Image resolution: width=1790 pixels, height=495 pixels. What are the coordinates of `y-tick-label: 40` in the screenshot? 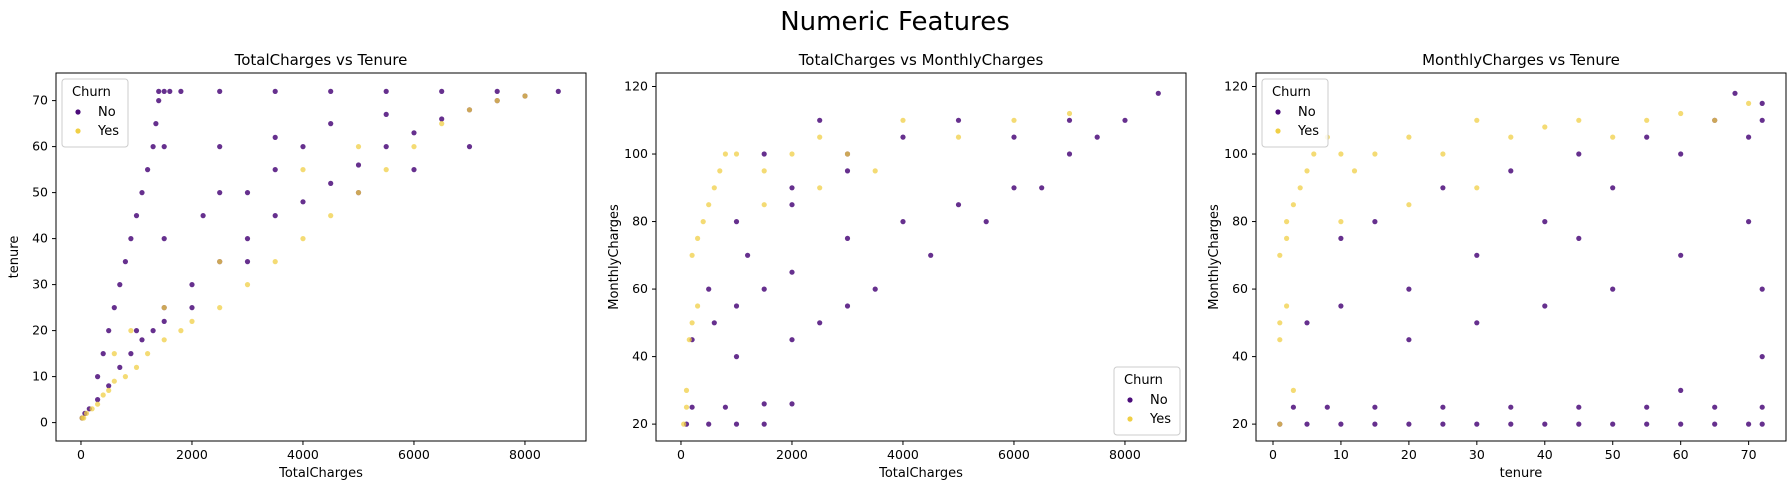 It's located at (1240, 356).